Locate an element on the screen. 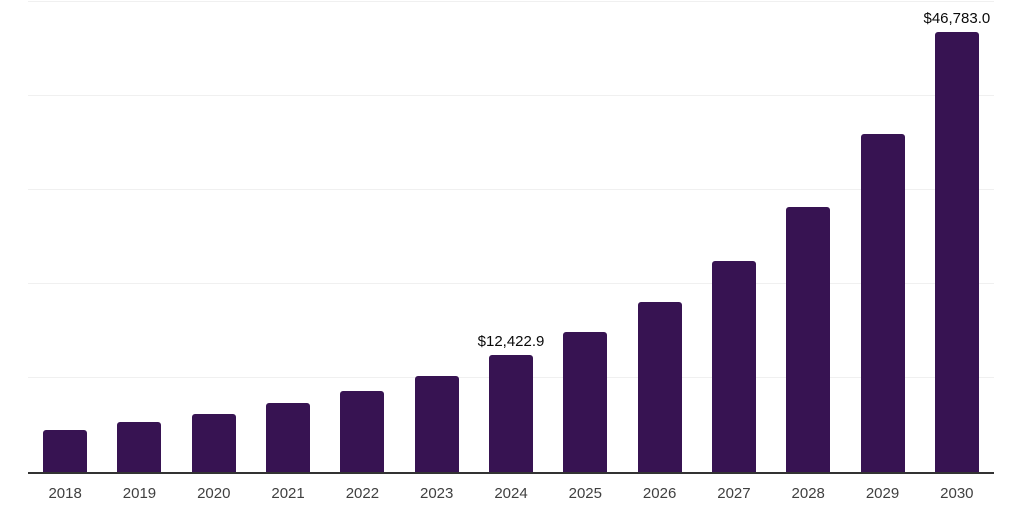 The image size is (1024, 512). bar-2028 is located at coordinates (808, 339).